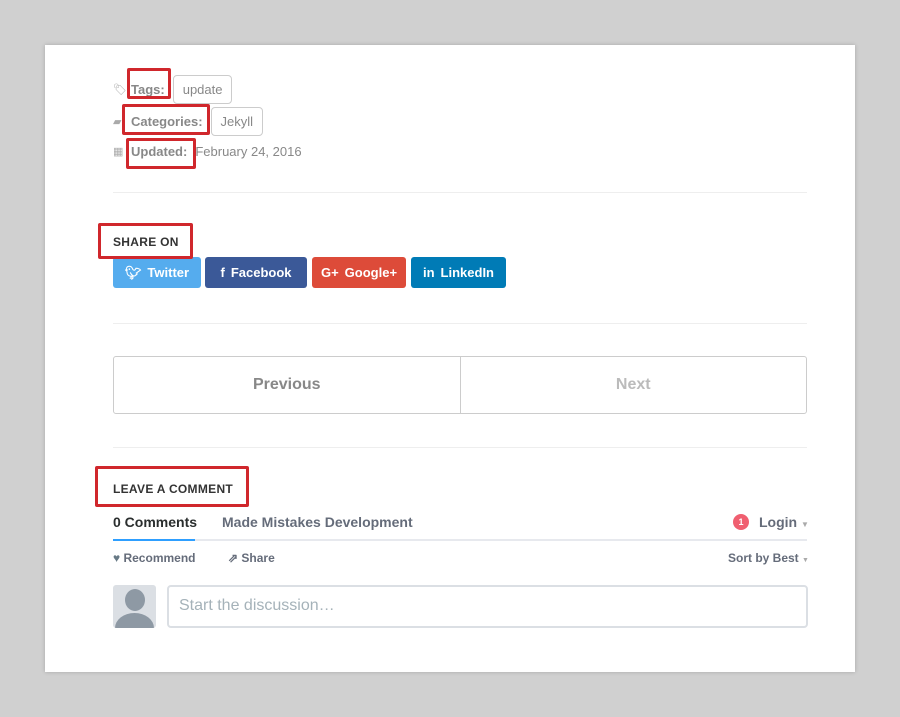 The width and height of the screenshot is (900, 717). I want to click on recommend-label: Recommend, so click(159, 558).